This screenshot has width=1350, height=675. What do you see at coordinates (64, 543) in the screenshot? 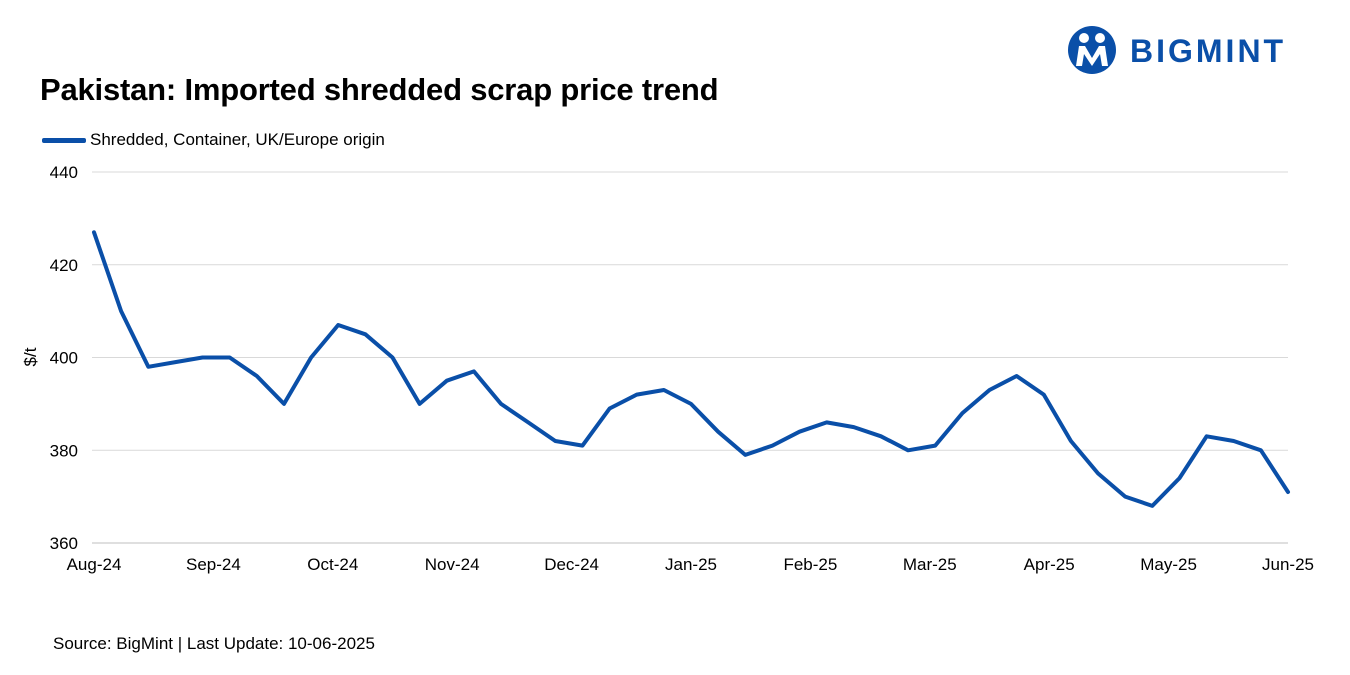
I see `y-tick-label: 360` at bounding box center [64, 543].